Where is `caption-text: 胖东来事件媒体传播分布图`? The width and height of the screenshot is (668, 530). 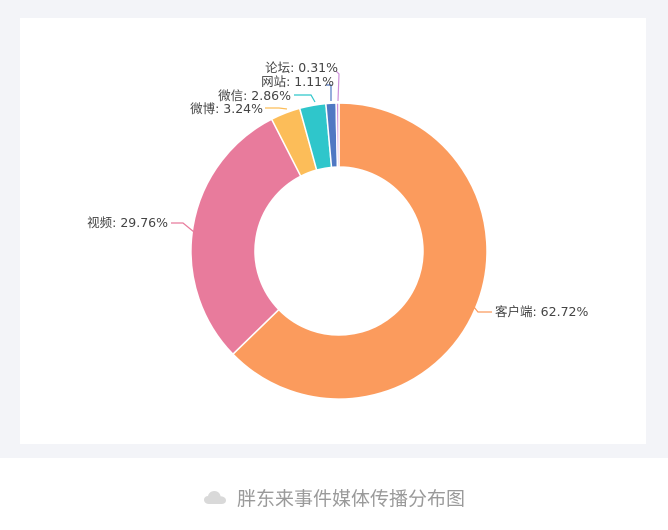
caption-text: 胖东来事件媒体传播分布图 is located at coordinates (350, 499).